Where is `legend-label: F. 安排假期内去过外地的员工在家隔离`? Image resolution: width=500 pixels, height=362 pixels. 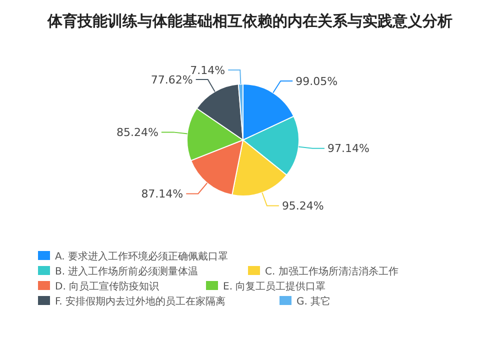 legend-label: F. 安排假期内去过外地的员工在家隔离 is located at coordinates (140, 302).